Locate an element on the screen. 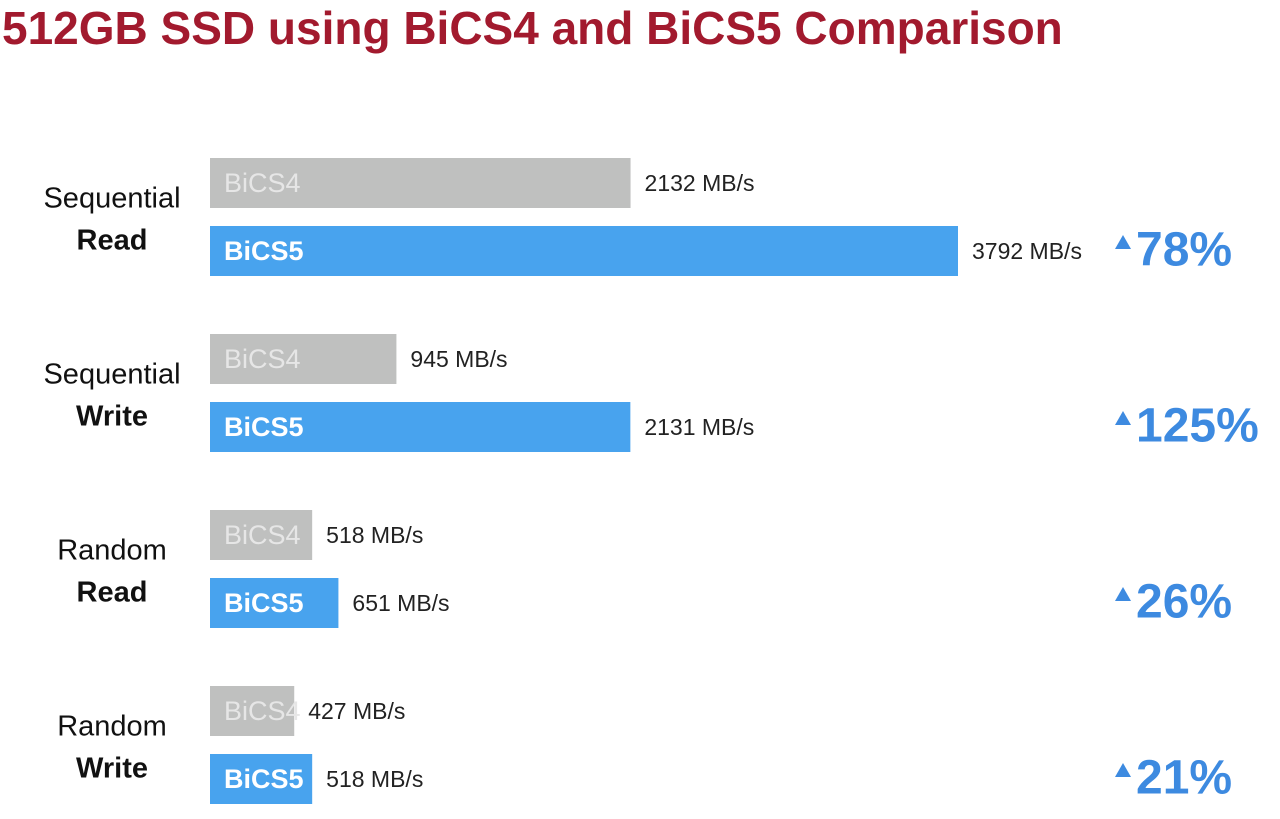  improvement-label: 21% is located at coordinates (1184, 778).